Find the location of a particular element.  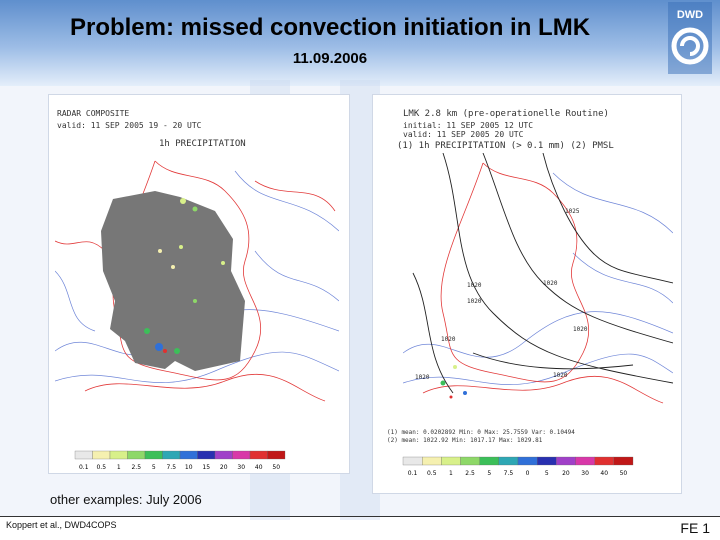

radar-header: RADAR COMPOSITE is located at coordinates (93, 113).